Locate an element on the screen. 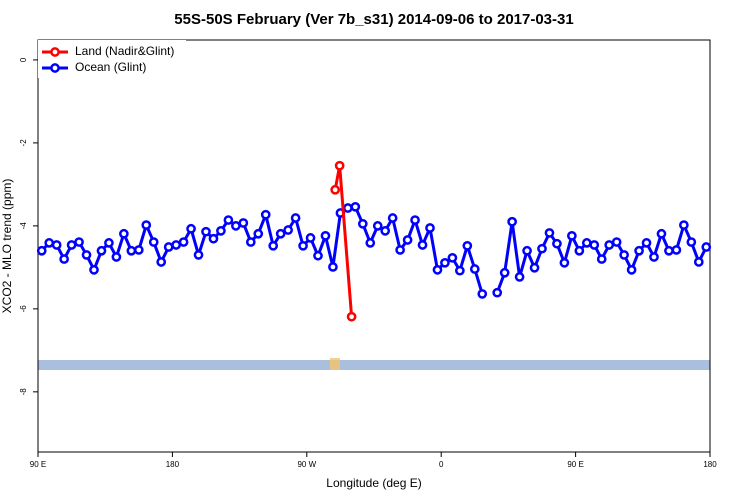 This screenshot has height=500, width=750. y-tick-label: -4 is located at coordinates (23, 226).